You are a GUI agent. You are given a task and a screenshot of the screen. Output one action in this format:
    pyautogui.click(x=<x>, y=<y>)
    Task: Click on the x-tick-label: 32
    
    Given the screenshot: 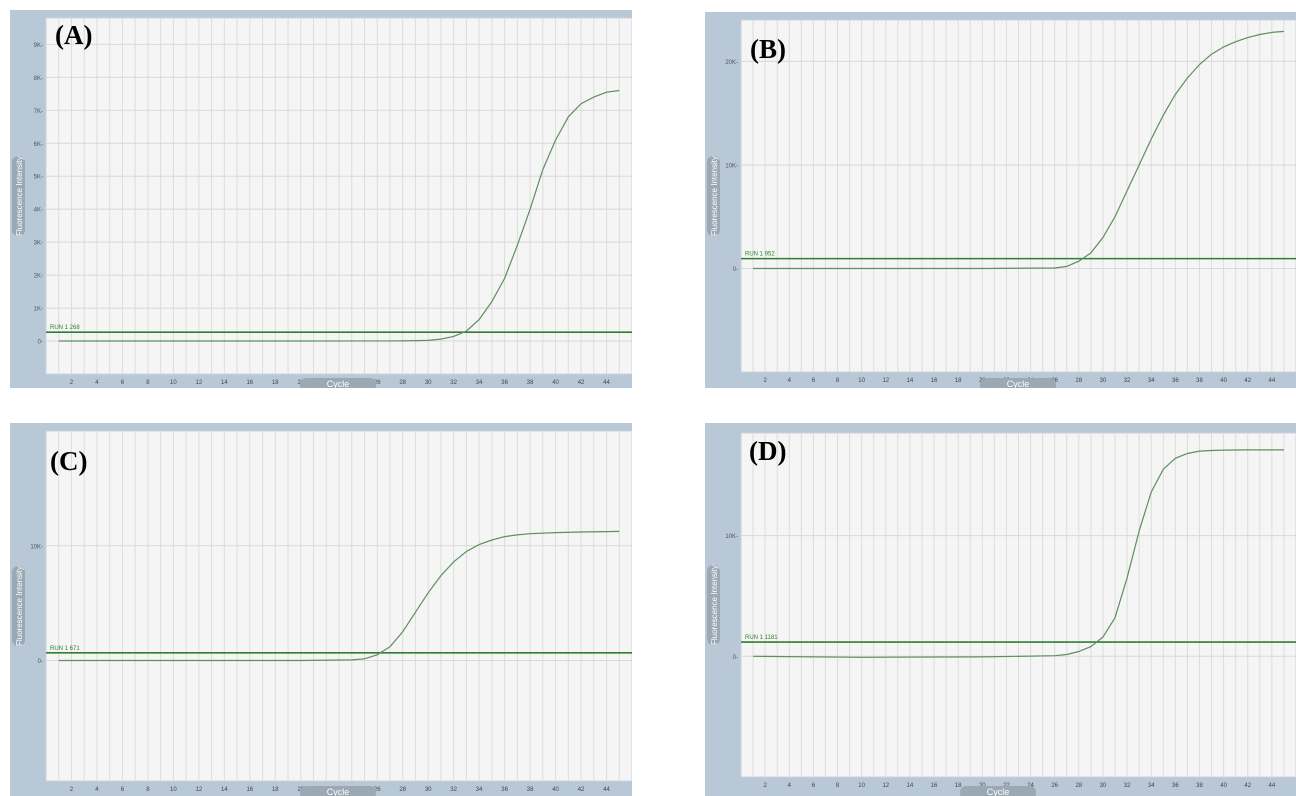 What is the action you would take?
    pyautogui.click(x=1127, y=786)
    